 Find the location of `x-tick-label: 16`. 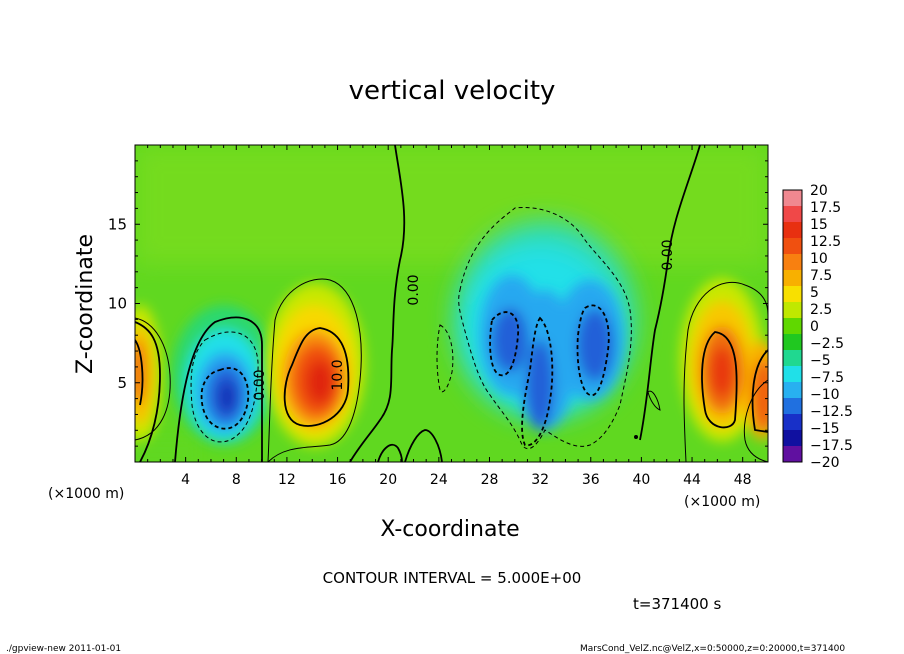

x-tick-label: 16 is located at coordinates (338, 480).